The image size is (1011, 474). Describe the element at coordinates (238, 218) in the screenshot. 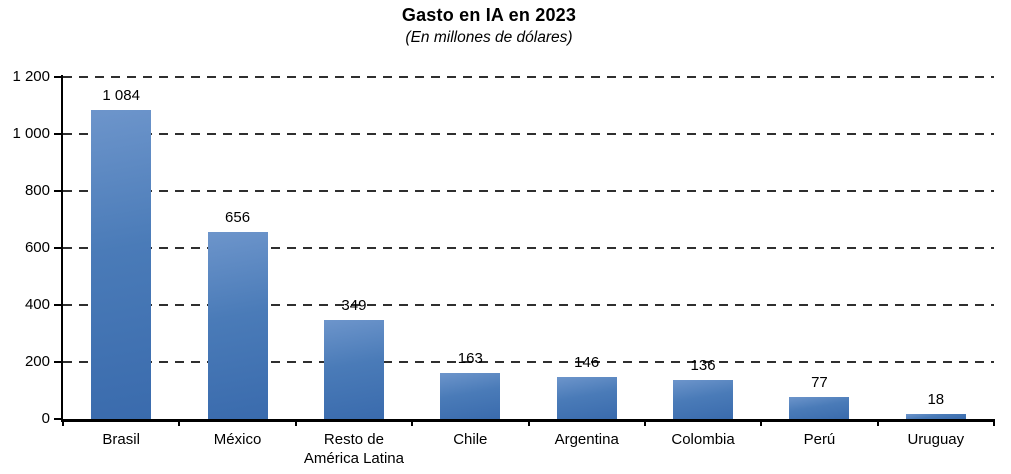

I see `bar-value-label: 656` at that location.